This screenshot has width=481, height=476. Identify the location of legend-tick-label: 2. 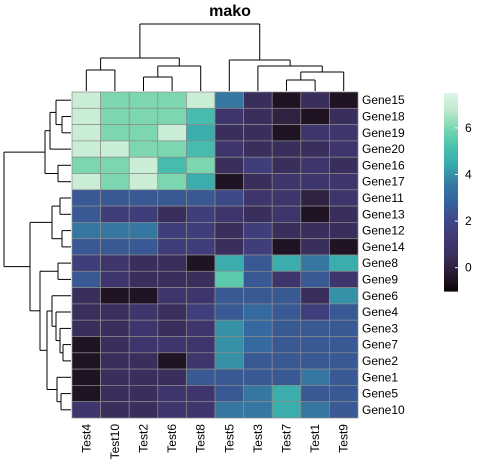
(468, 221).